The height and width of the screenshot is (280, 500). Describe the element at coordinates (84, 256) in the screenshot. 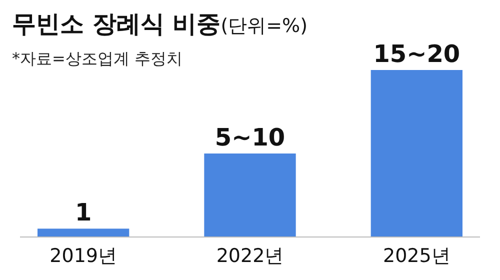

I see `x-tick-label: 2019년` at that location.